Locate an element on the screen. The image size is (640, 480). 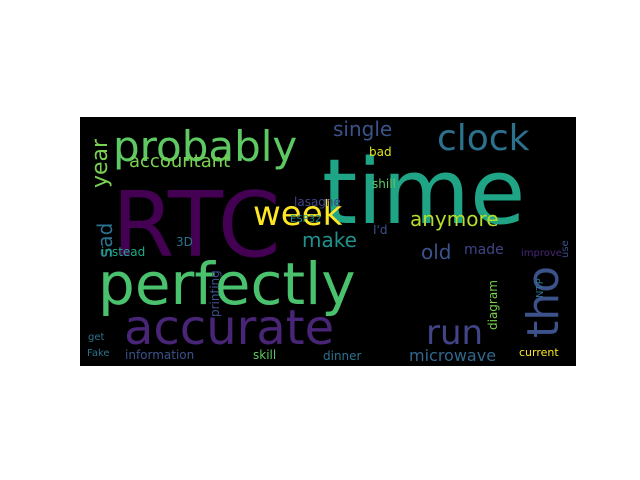
word-make: make is located at coordinates (329, 240).